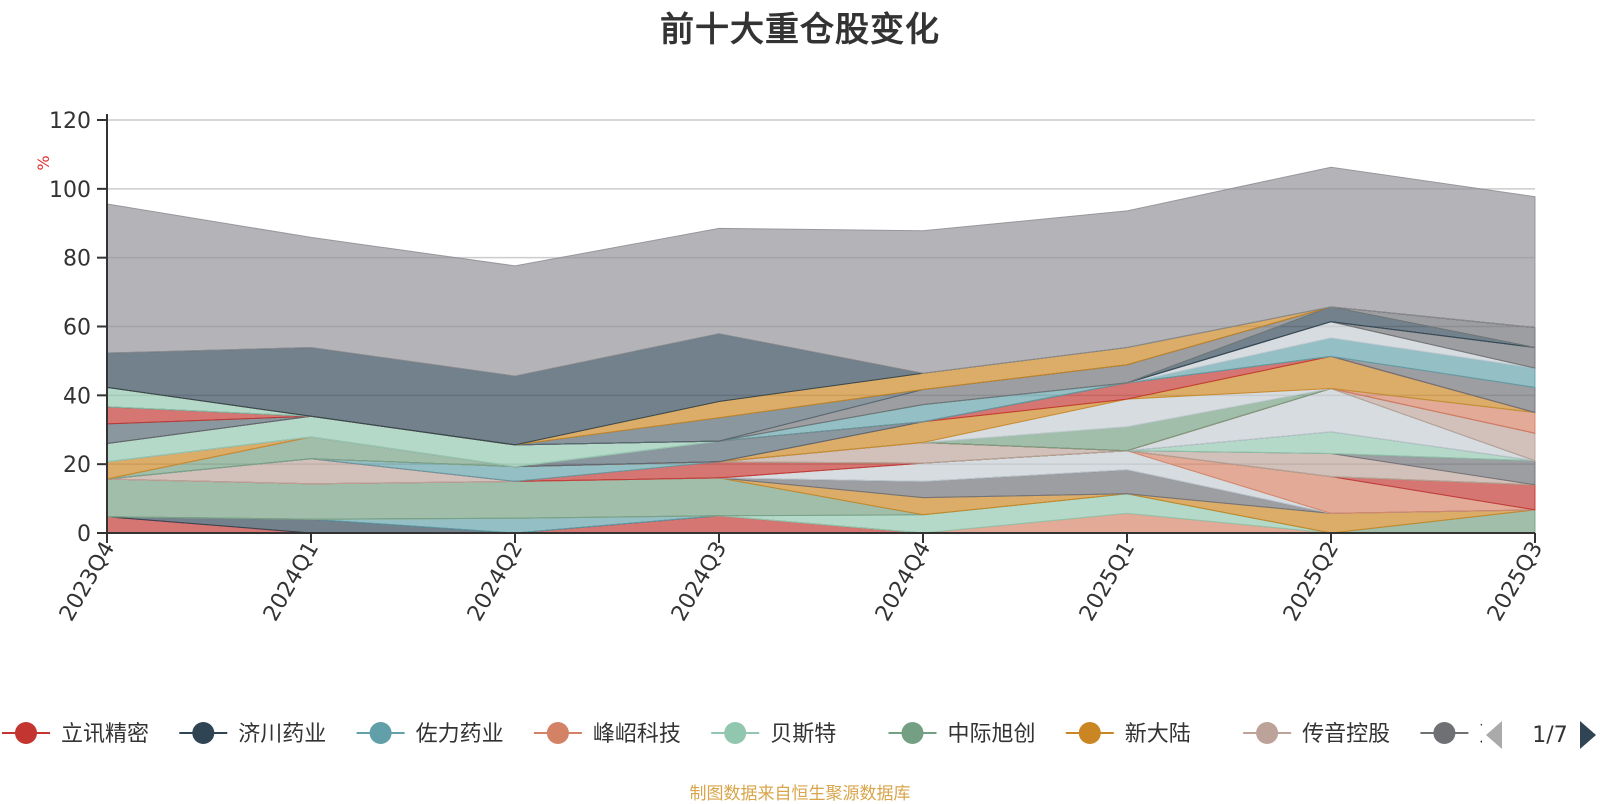  What do you see at coordinates (77, 328) in the screenshot?
I see `y-tick-label: 60` at bounding box center [77, 328].